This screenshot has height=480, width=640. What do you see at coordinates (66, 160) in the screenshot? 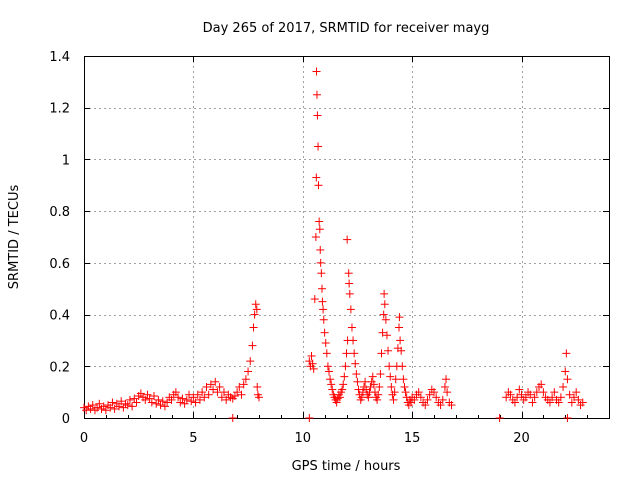
I see `y-tick-label: 1` at bounding box center [66, 160].